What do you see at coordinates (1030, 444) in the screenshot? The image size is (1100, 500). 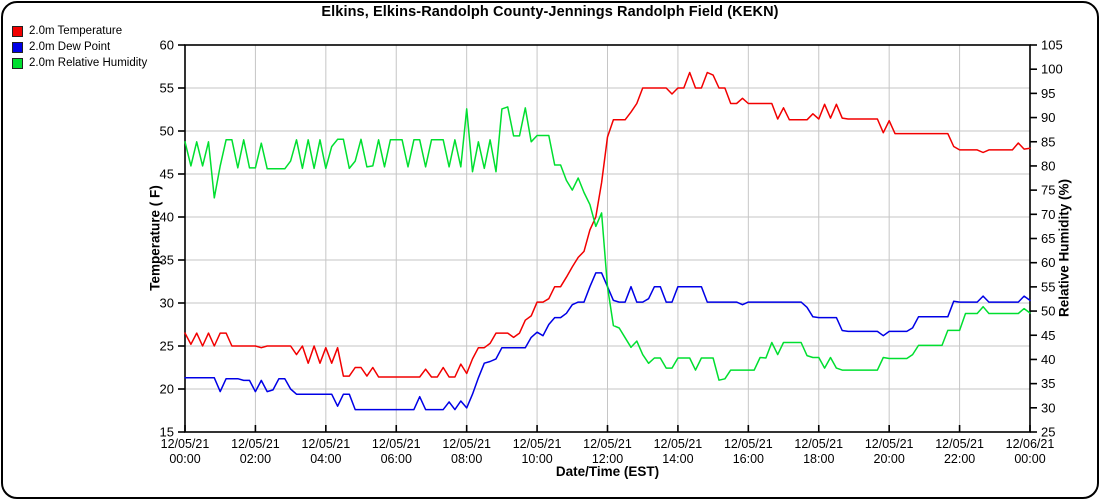 I see `svg-text: 12/06/21` at bounding box center [1030, 444].